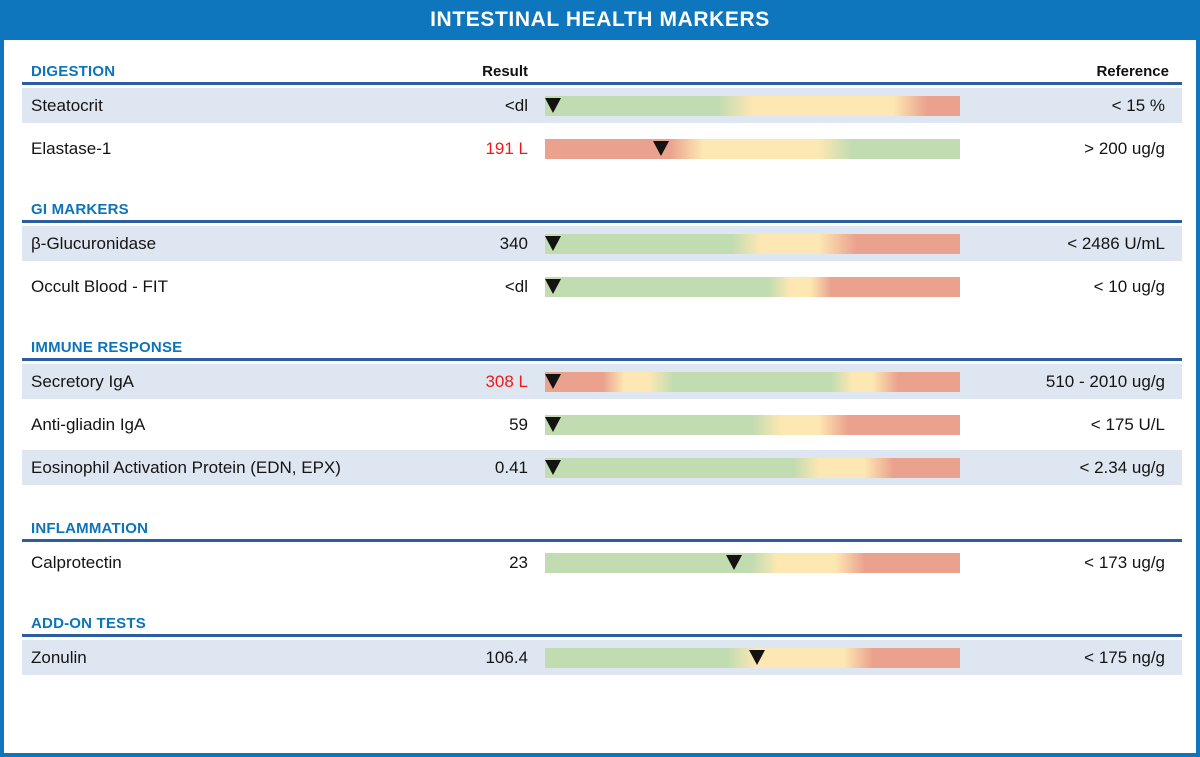 This screenshot has width=1200, height=757. Describe the element at coordinates (1132, 71) in the screenshot. I see `column-header-reference: Reference` at that location.